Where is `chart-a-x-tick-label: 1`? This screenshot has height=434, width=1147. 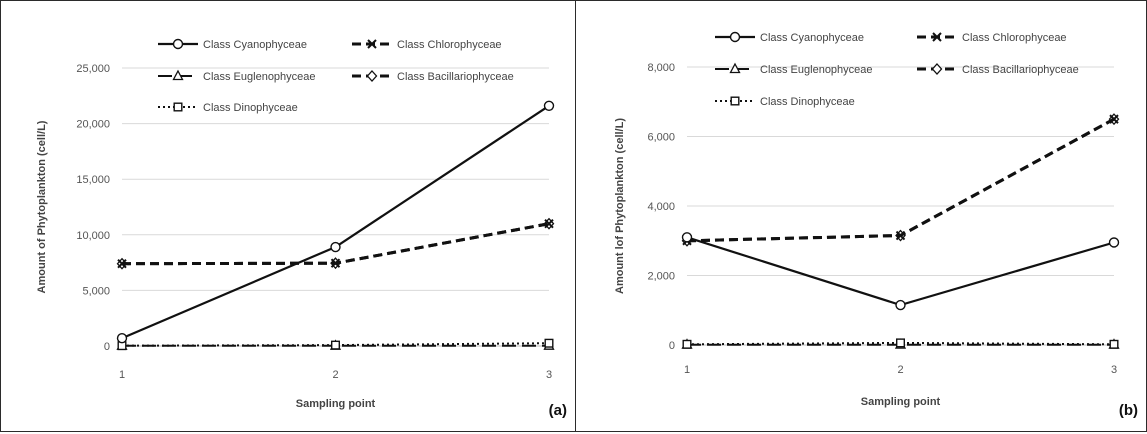
chart-a-x-tick-label: 1 is located at coordinates (122, 375).